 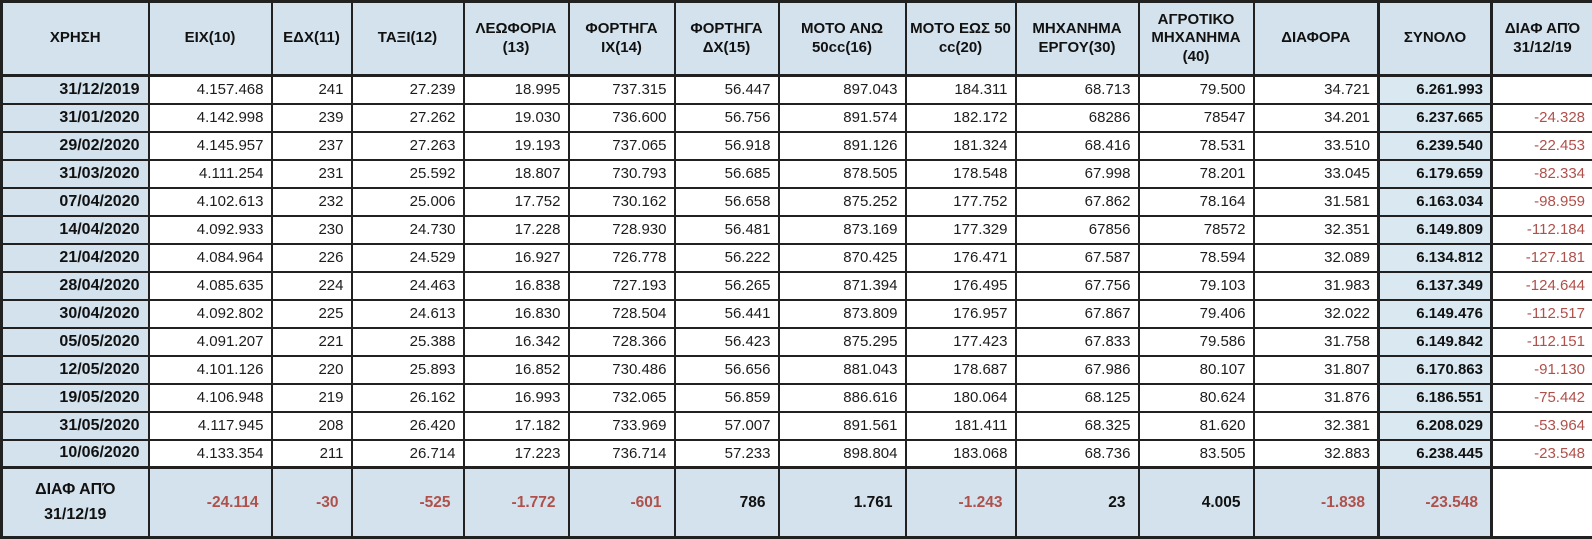 I want to click on cell-diaf-apo: -53.964, so click(x=1541, y=425).